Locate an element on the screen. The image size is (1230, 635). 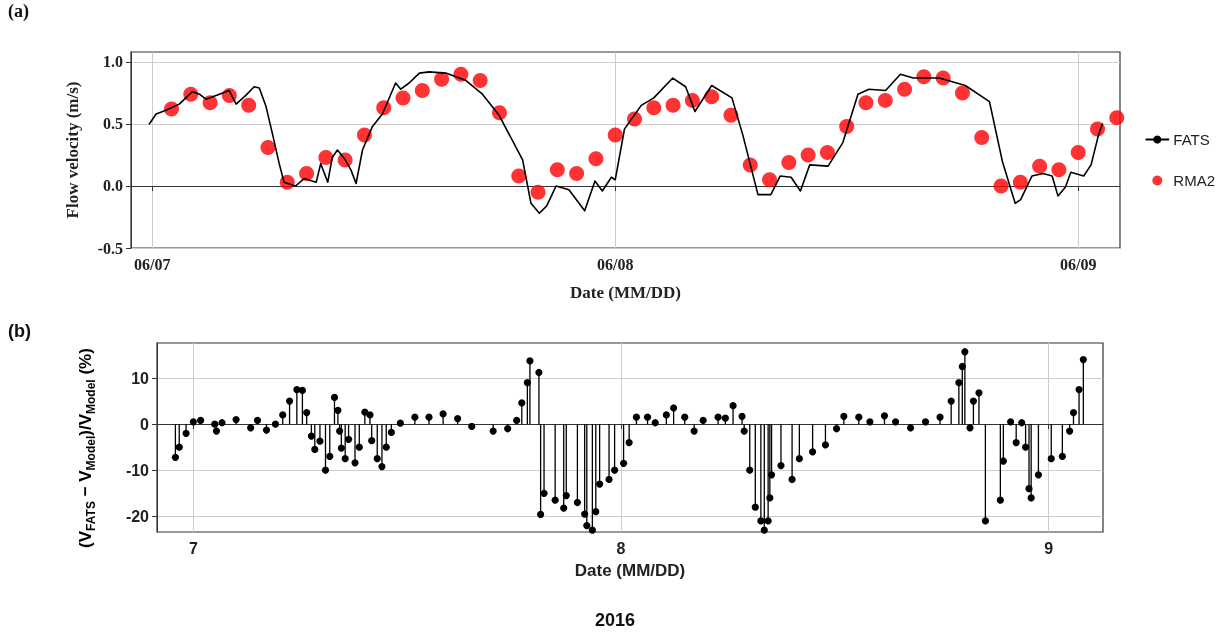
y-tick-label: -0.5 is located at coordinates (110, 248).